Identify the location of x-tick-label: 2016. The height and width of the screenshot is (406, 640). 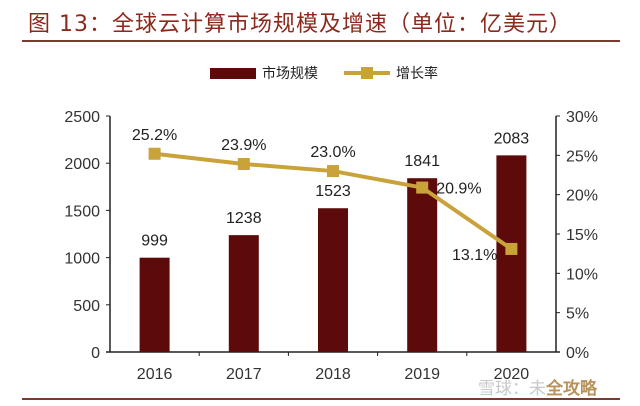
(155, 374).